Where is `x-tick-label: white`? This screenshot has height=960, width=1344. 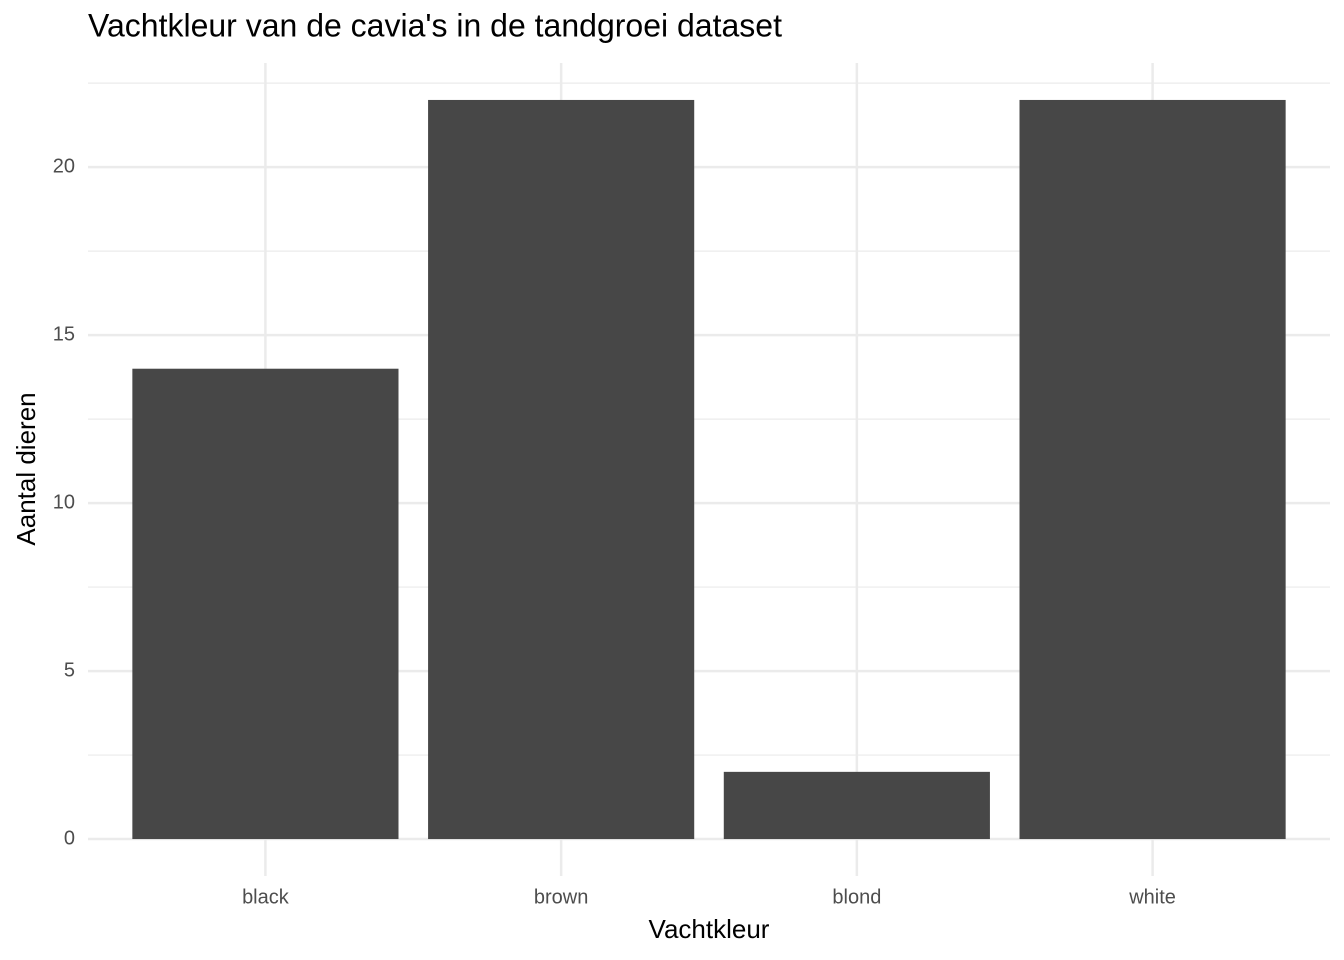
x-tick-label: white is located at coordinates (1152, 897).